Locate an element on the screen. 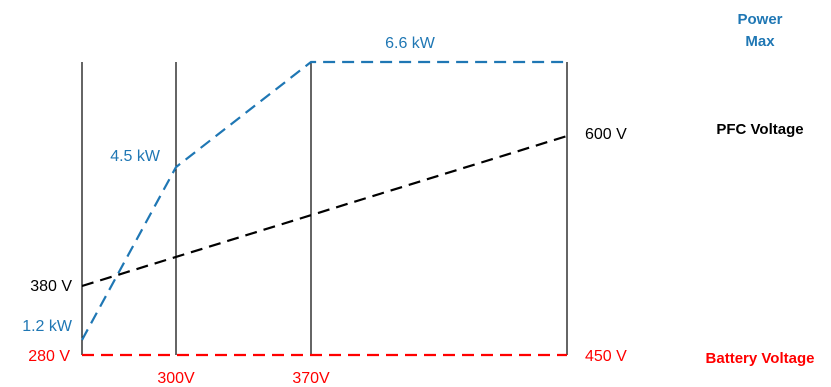 The image size is (831, 387). x-tick-label-370: 370V is located at coordinates (311, 378).